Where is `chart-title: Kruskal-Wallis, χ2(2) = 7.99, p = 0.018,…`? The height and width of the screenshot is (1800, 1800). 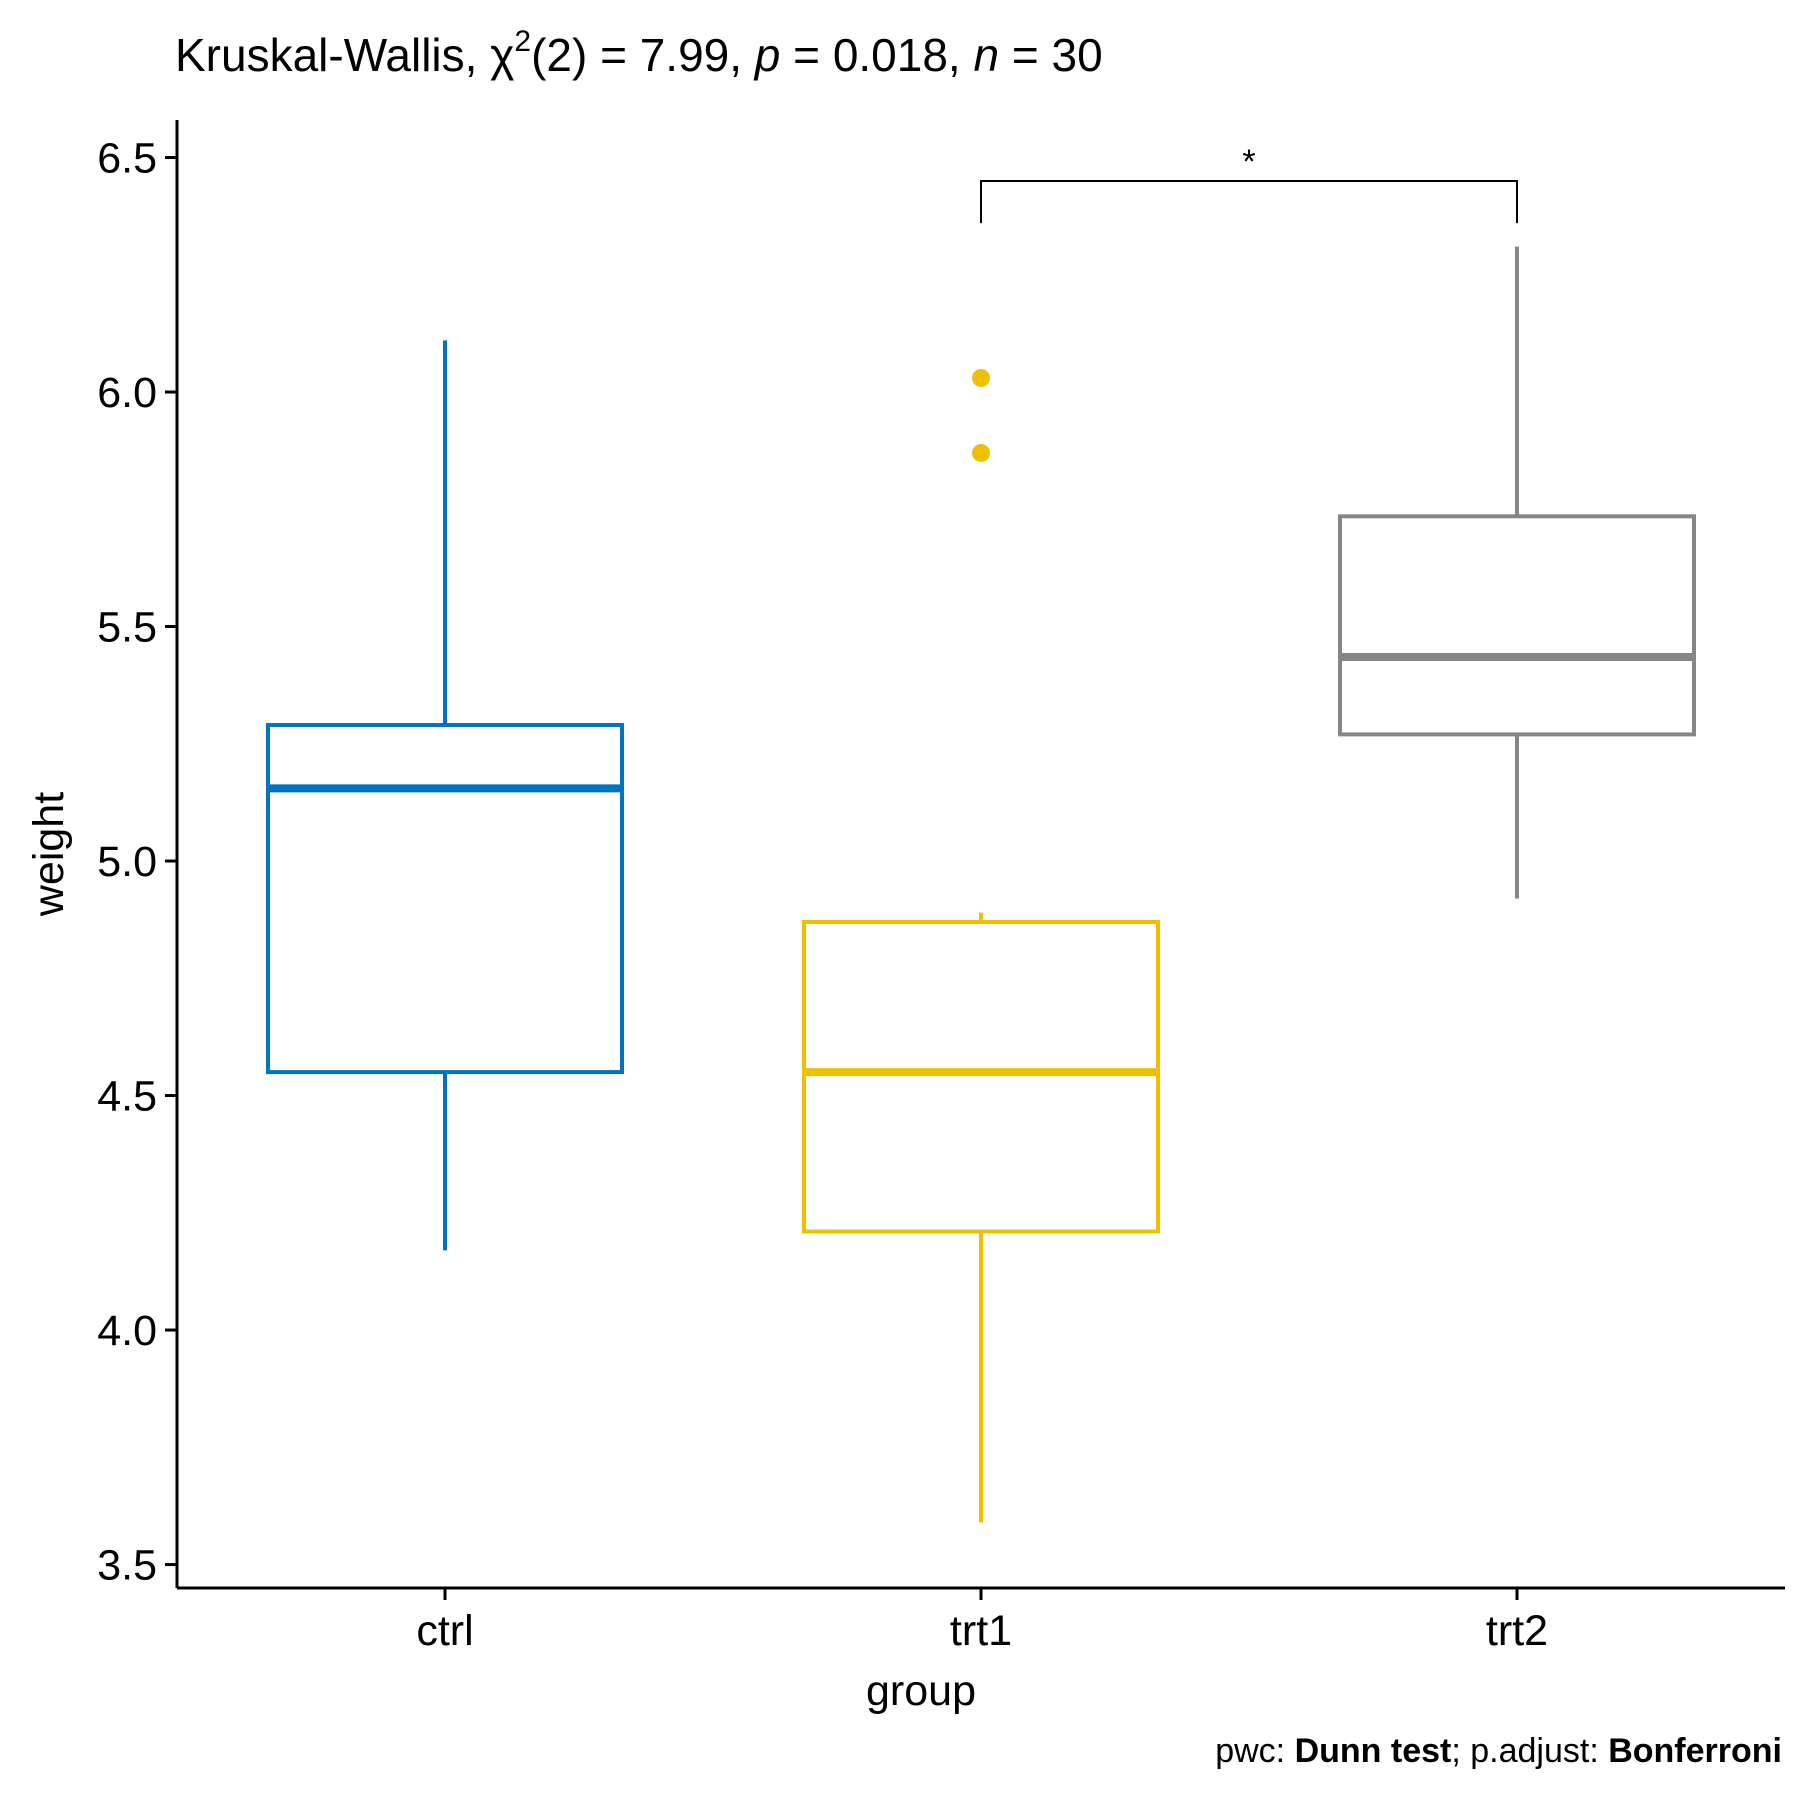 chart-title: Kruskal-Wallis, χ2(2) = 7.99, p = 0.018,… is located at coordinates (639, 52).